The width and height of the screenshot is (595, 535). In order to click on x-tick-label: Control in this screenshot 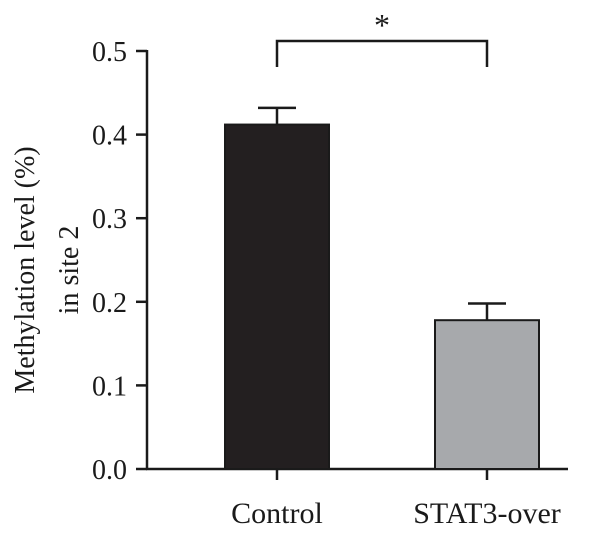, I will do `click(277, 513)`.